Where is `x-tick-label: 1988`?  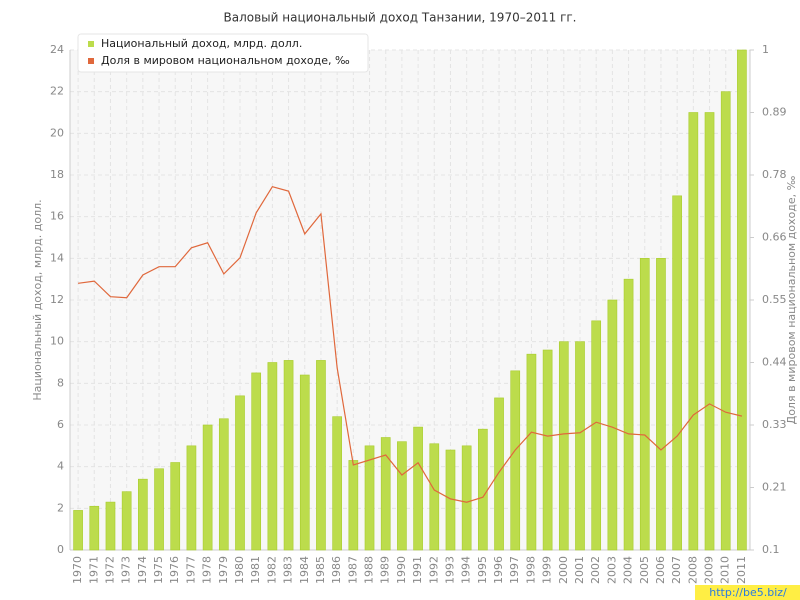 x-tick-label: 1988 is located at coordinates (369, 570).